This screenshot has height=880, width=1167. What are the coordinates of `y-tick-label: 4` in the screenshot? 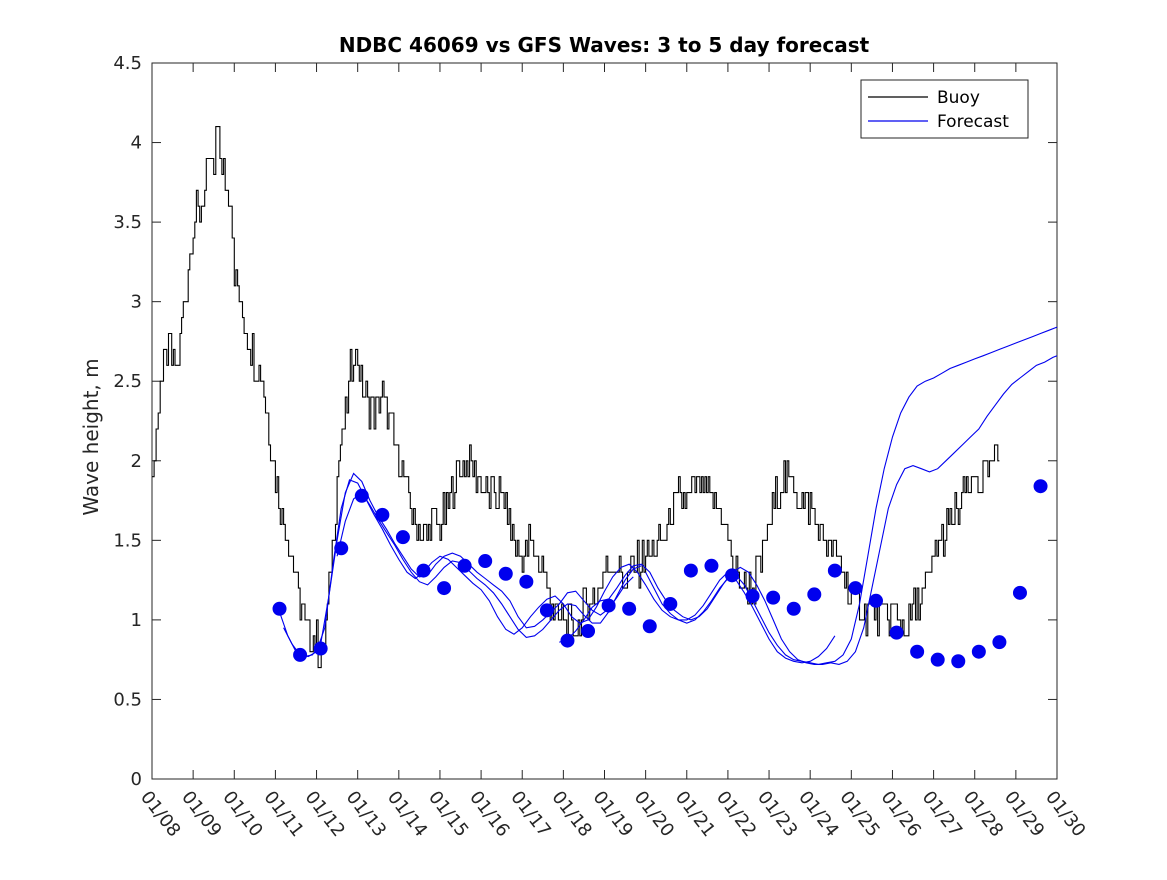 It's located at (136, 143).